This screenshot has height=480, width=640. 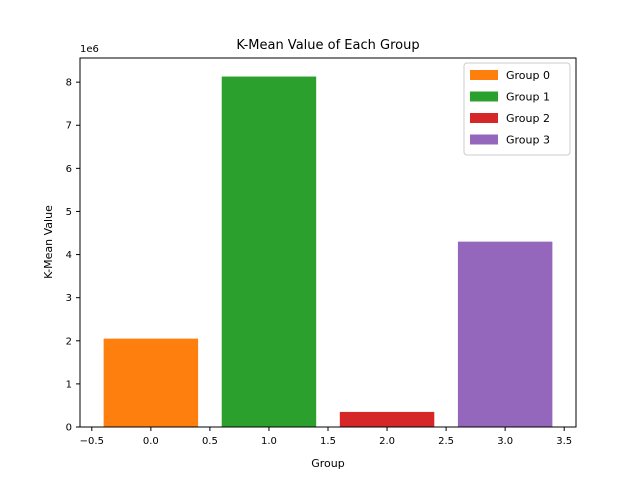 What do you see at coordinates (269, 441) in the screenshot?
I see `x-tick-label: 1.0` at bounding box center [269, 441].